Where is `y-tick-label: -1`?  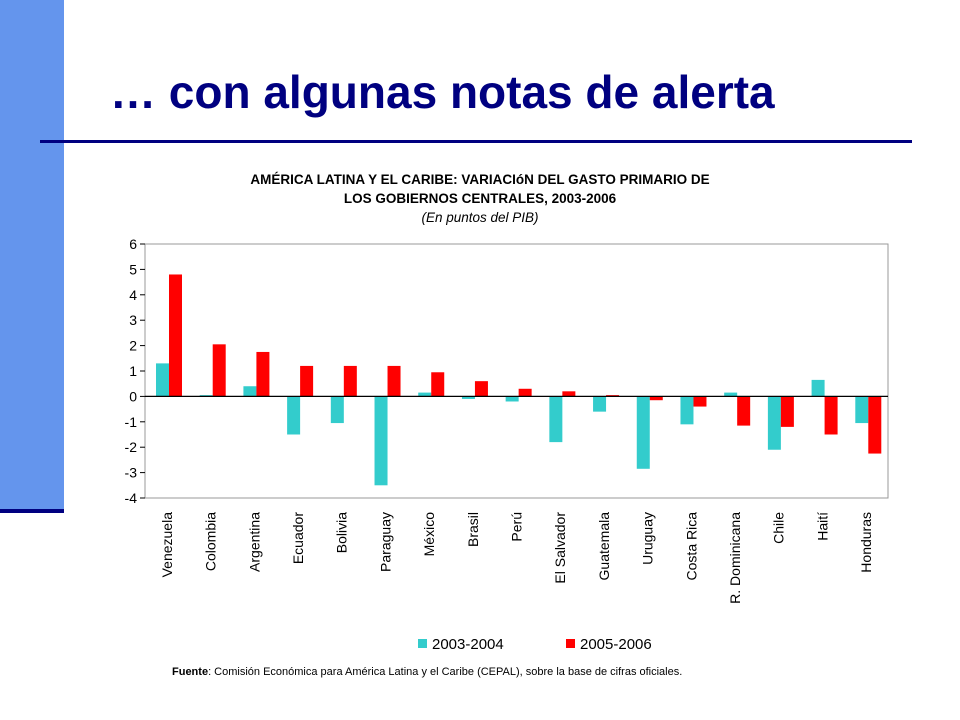
y-tick-label: -1 is located at coordinates (131, 422).